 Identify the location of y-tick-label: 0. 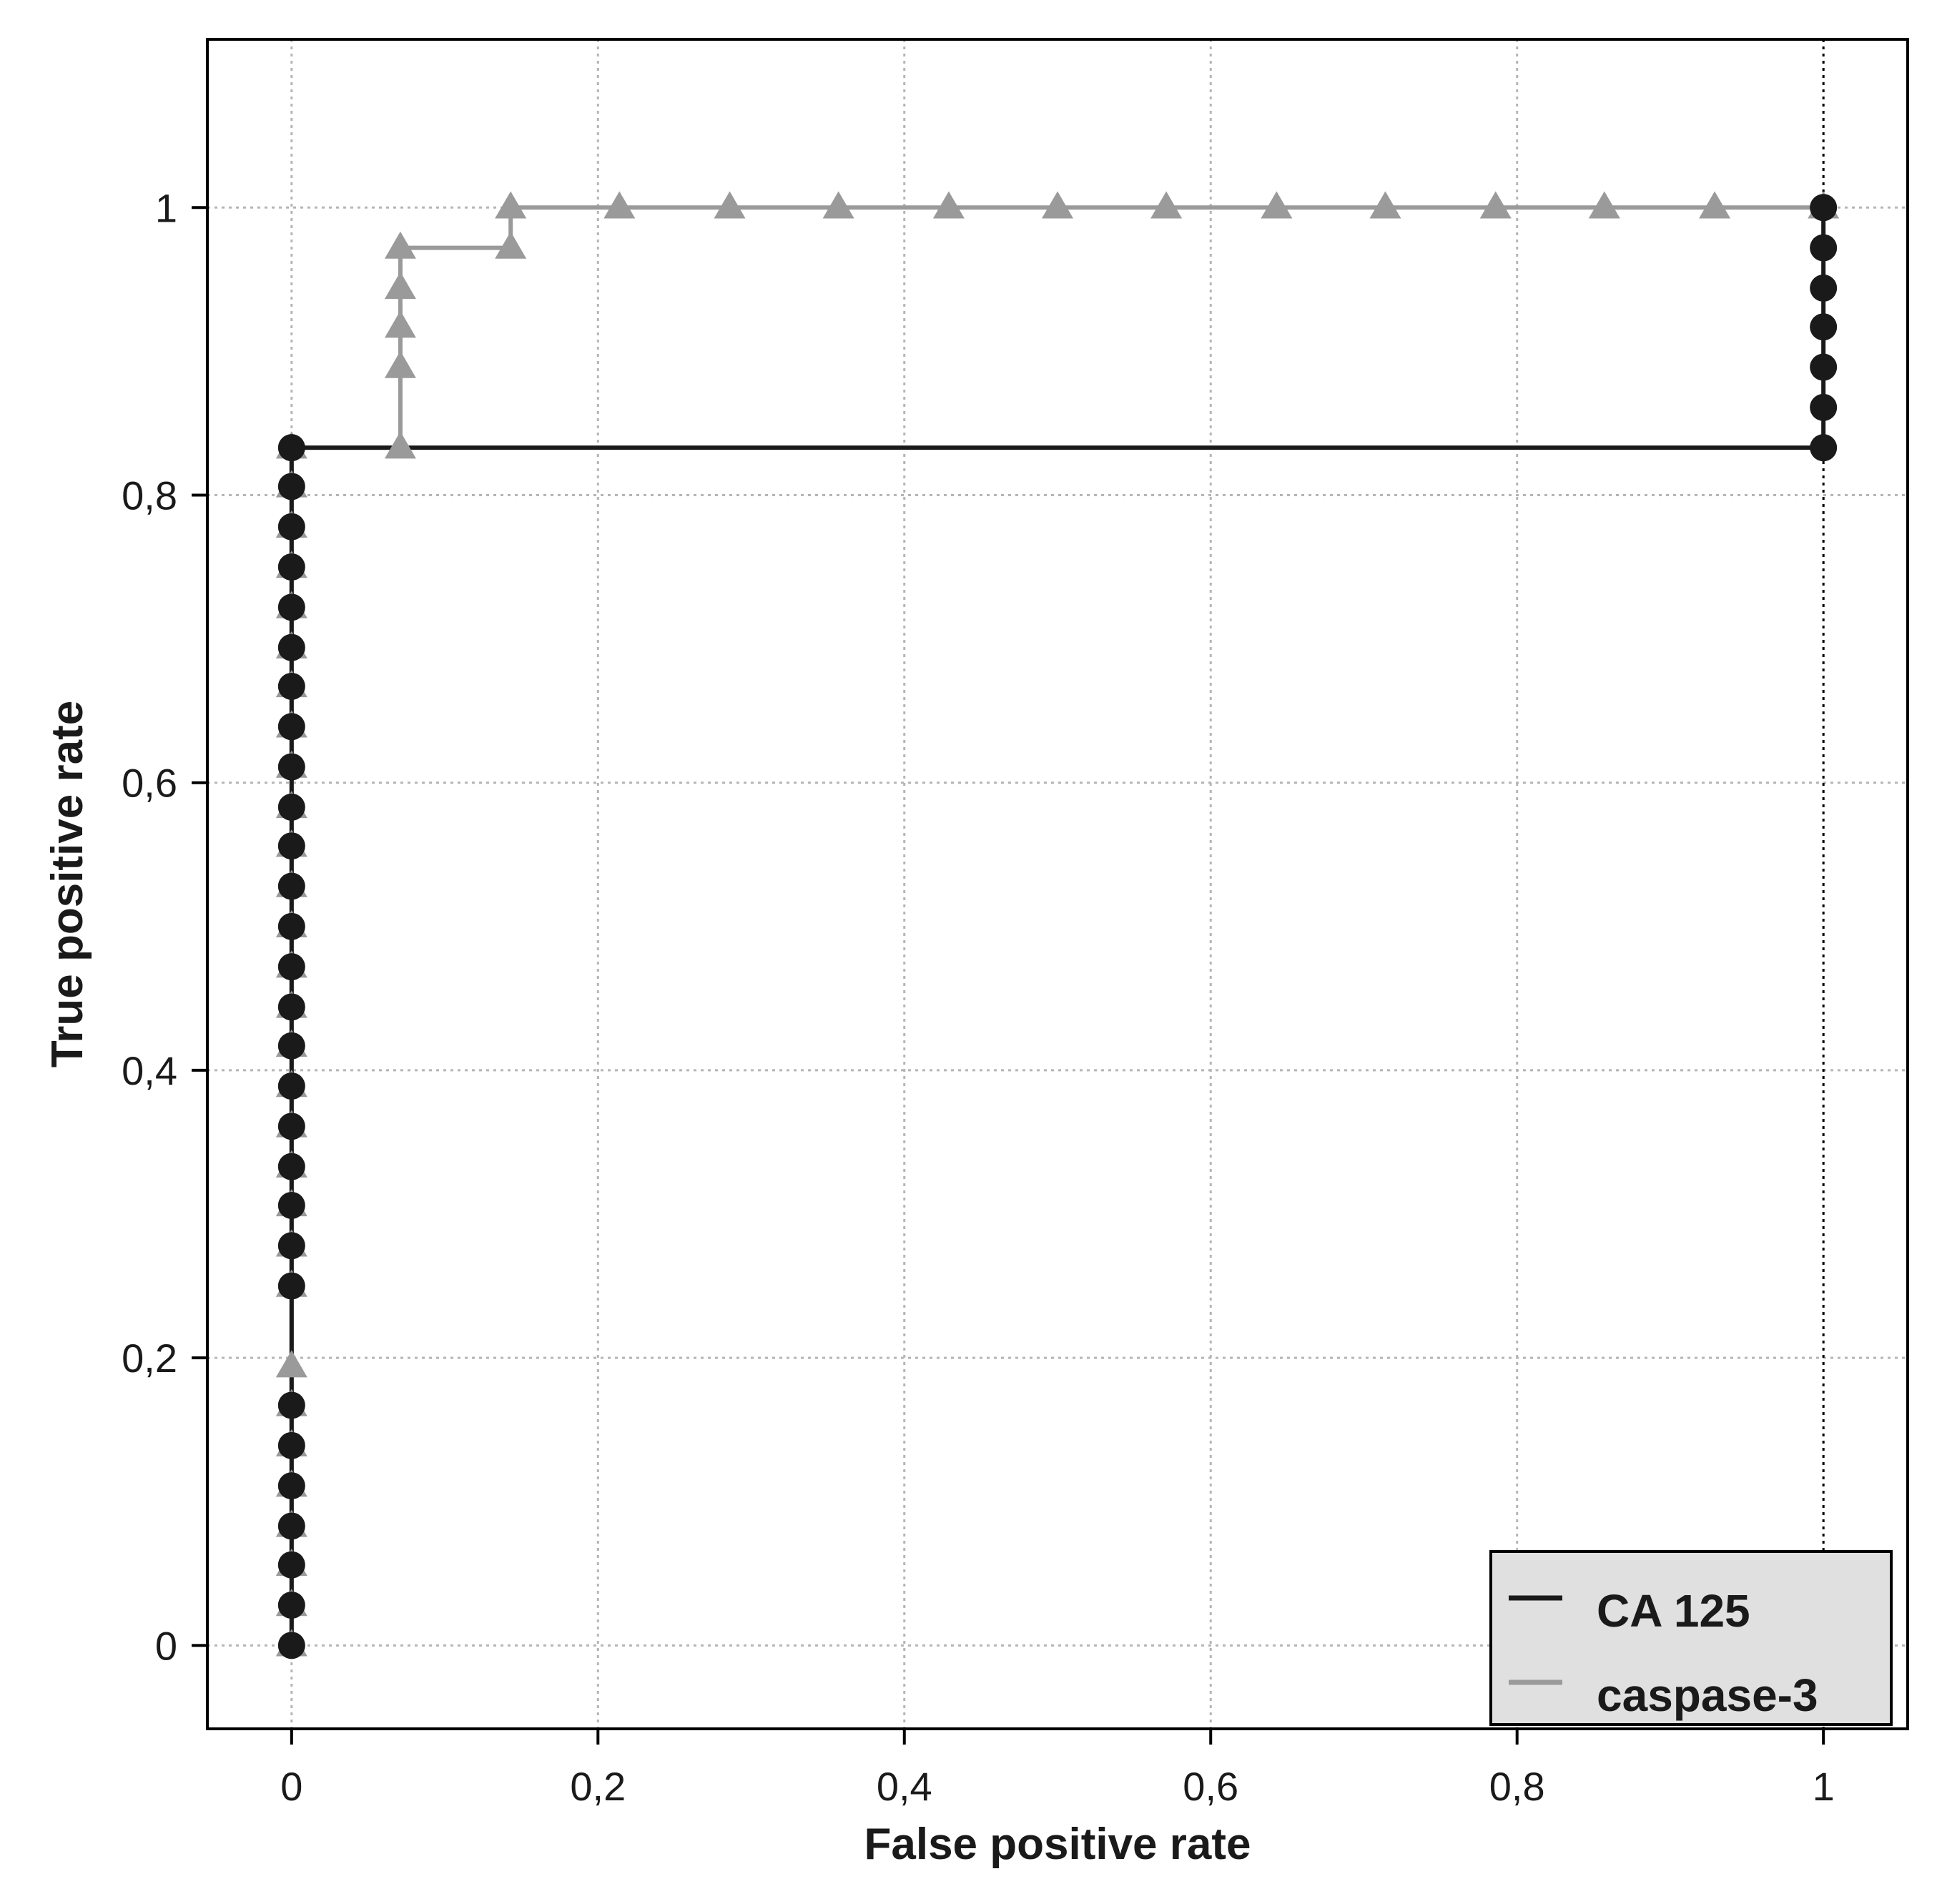
(166, 1645).